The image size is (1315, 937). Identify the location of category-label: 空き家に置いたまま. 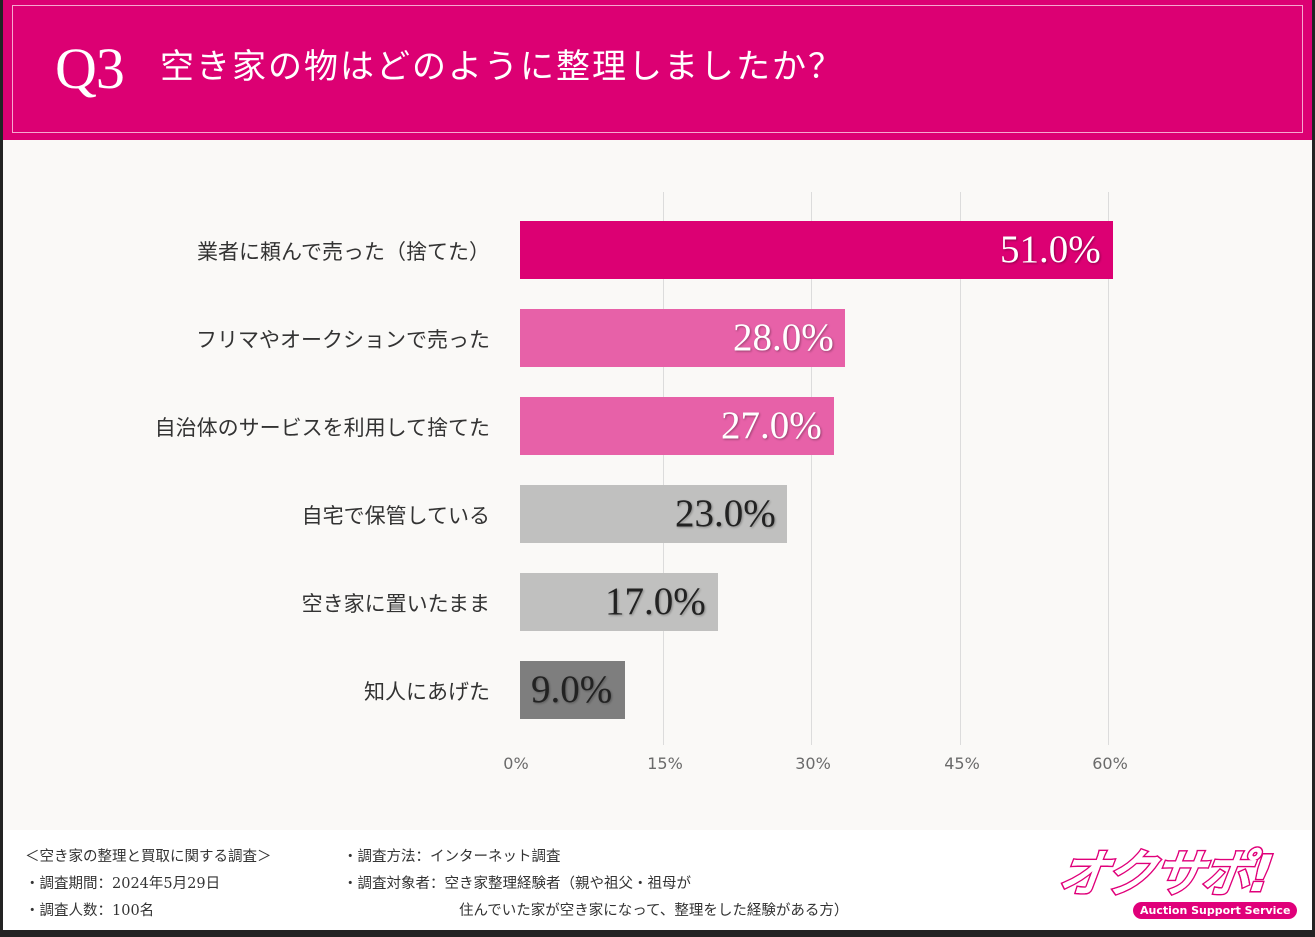
(395, 604).